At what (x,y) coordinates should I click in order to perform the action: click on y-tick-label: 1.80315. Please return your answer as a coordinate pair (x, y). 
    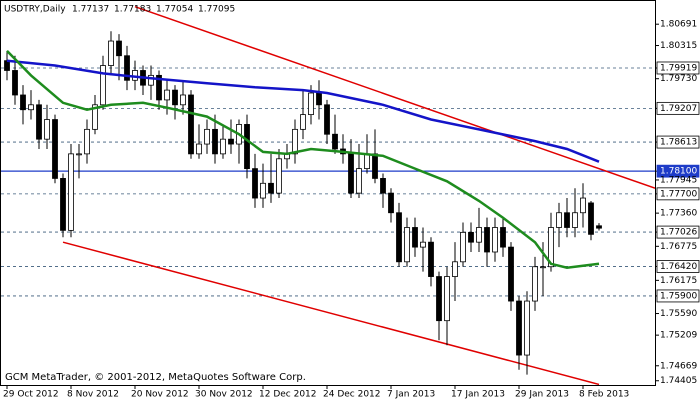
    Looking at the image, I should click on (678, 46).